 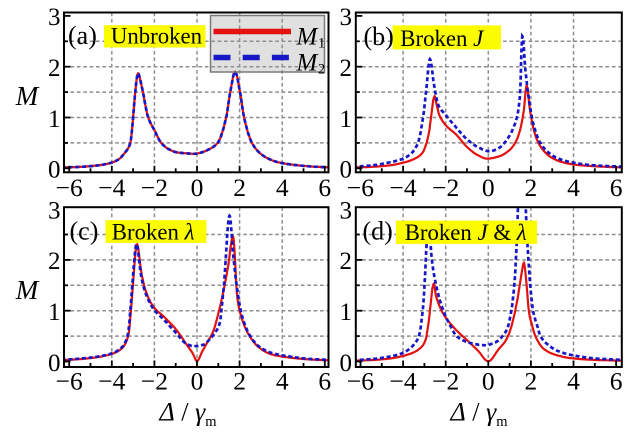 What do you see at coordinates (442, 38) in the screenshot?
I see `svg-text: Broken J` at bounding box center [442, 38].